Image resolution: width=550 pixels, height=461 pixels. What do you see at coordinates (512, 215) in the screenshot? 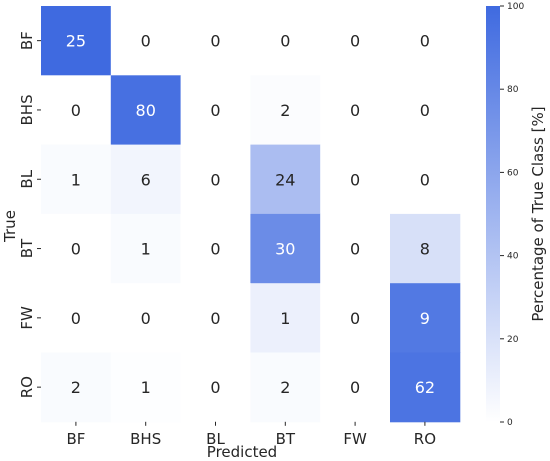
I see `colorbar-ticks: 0 20 40 60 80 100` at bounding box center [512, 215].